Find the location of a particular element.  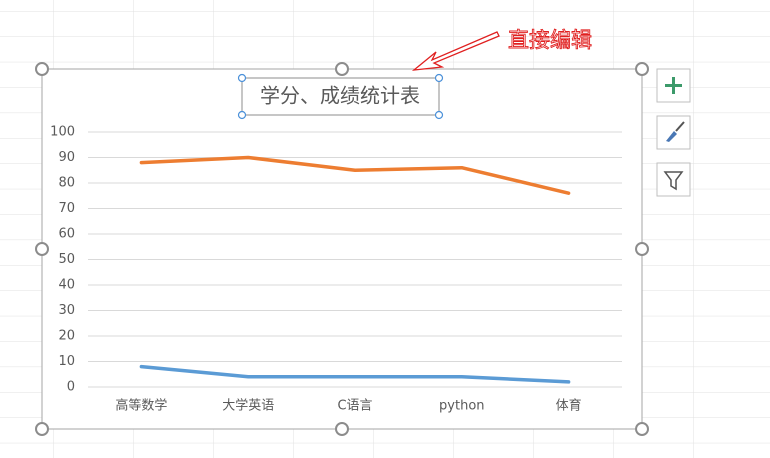

y-tick-label: 50 is located at coordinates (66, 259).